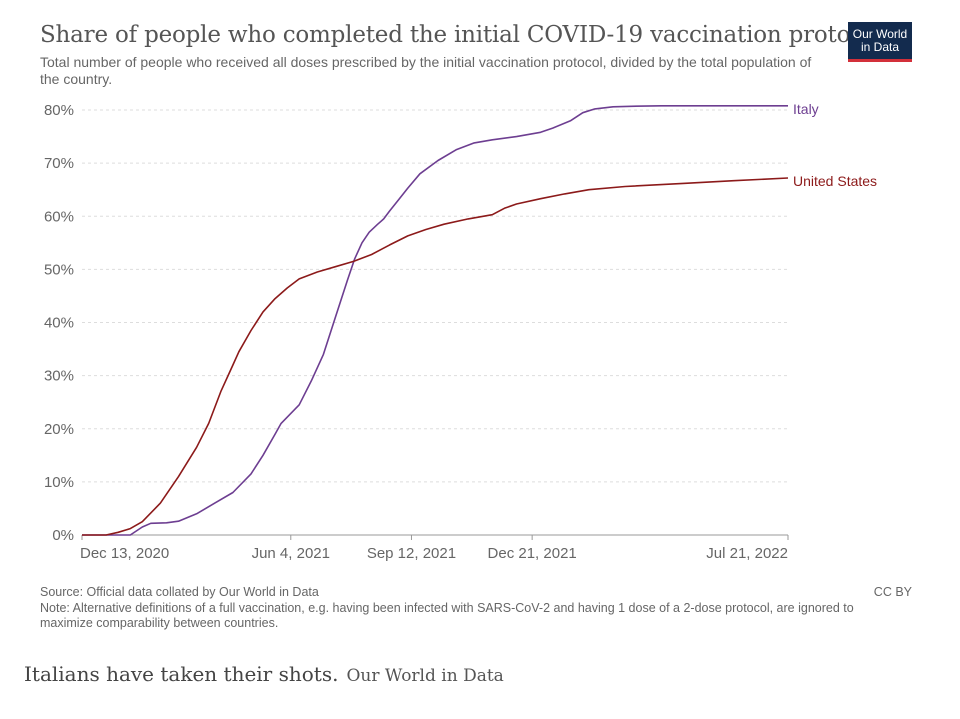 The width and height of the screenshot is (960, 719). What do you see at coordinates (59, 110) in the screenshot?
I see `y-tick-label: 80%` at bounding box center [59, 110].